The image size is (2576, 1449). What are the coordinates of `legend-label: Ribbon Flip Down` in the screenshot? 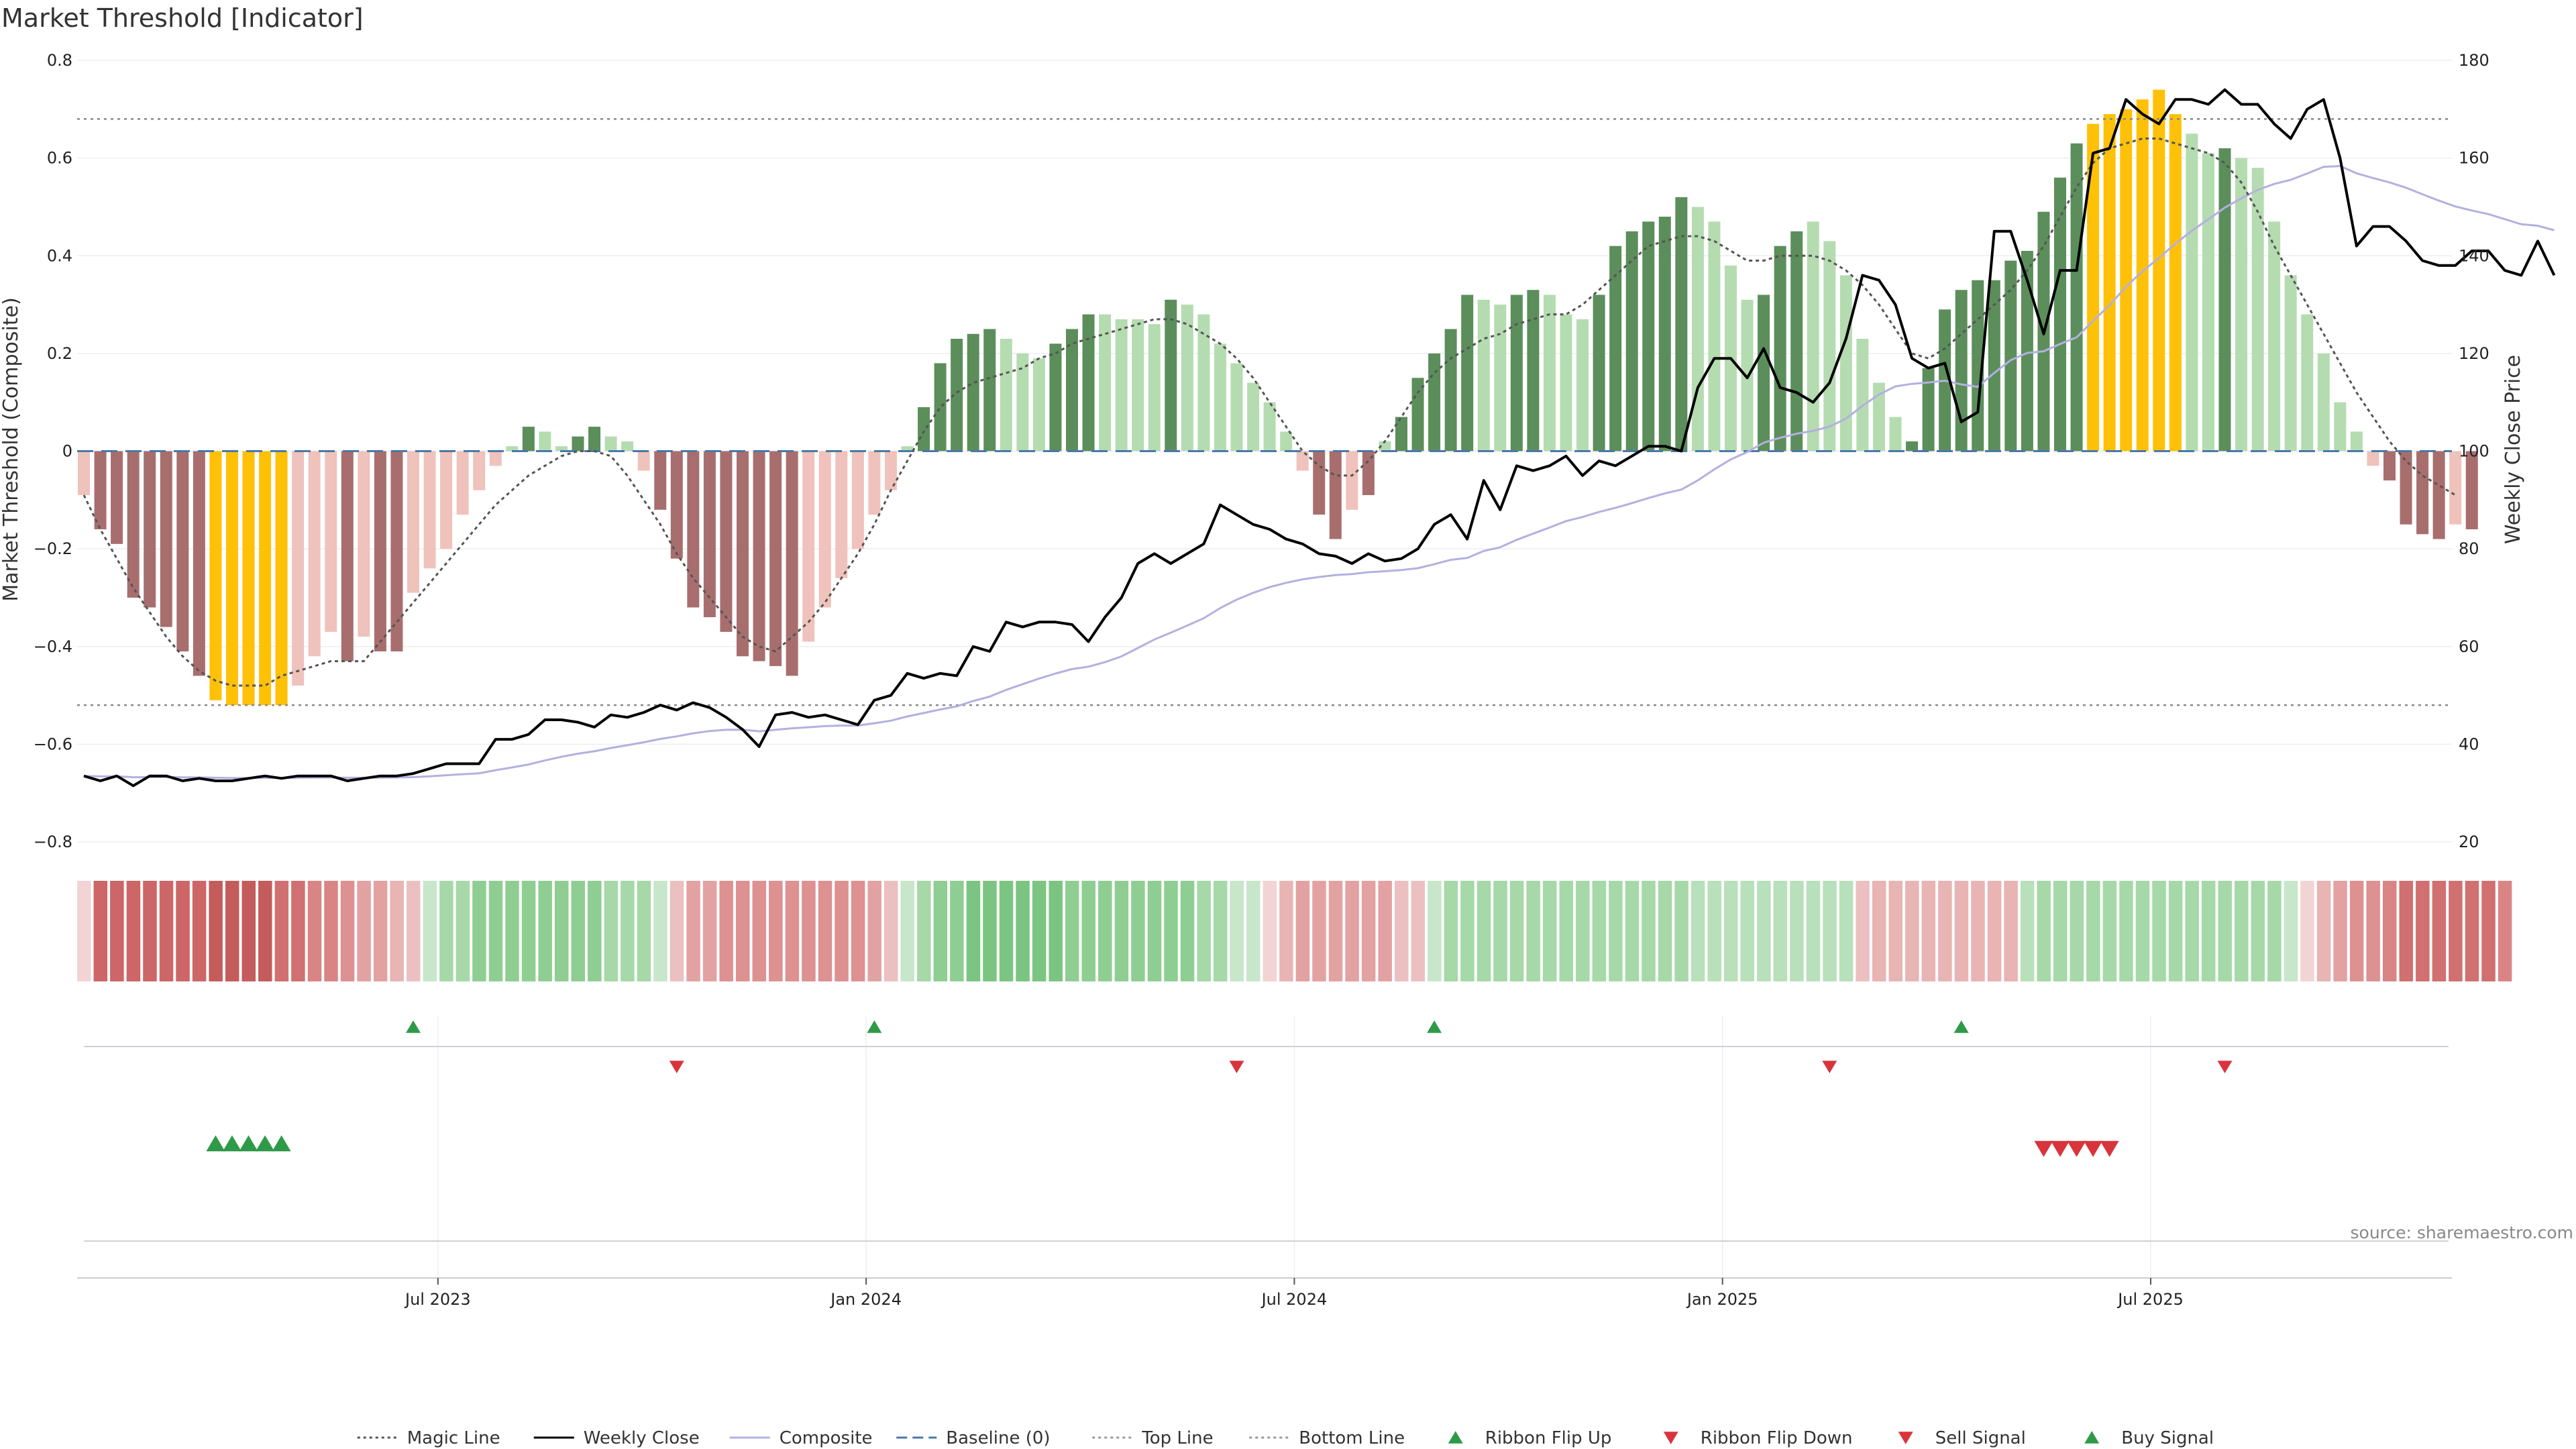 It's located at (1777, 1438).